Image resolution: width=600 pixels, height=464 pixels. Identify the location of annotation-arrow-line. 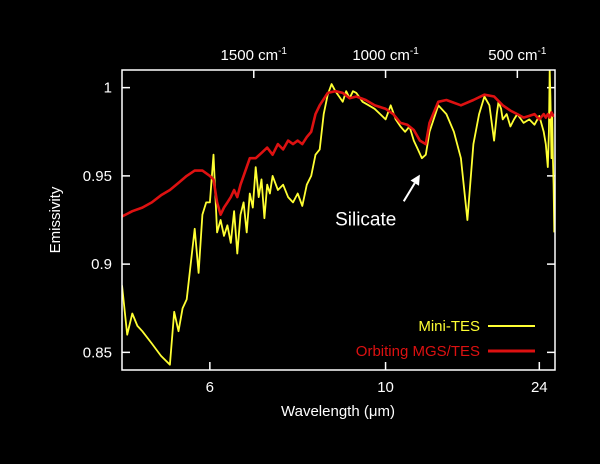
(409, 192).